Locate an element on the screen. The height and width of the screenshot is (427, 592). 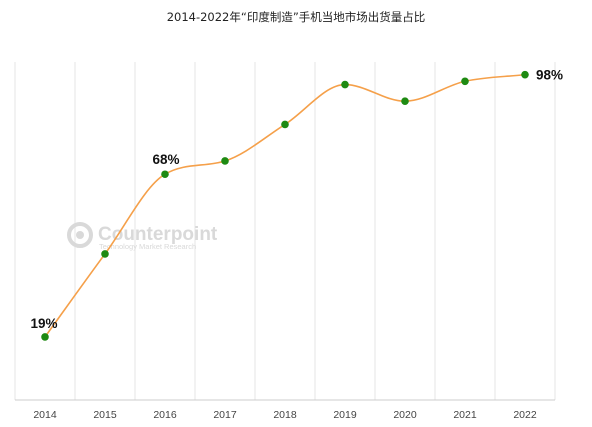
x-tick-label: 2017 is located at coordinates (225, 415).